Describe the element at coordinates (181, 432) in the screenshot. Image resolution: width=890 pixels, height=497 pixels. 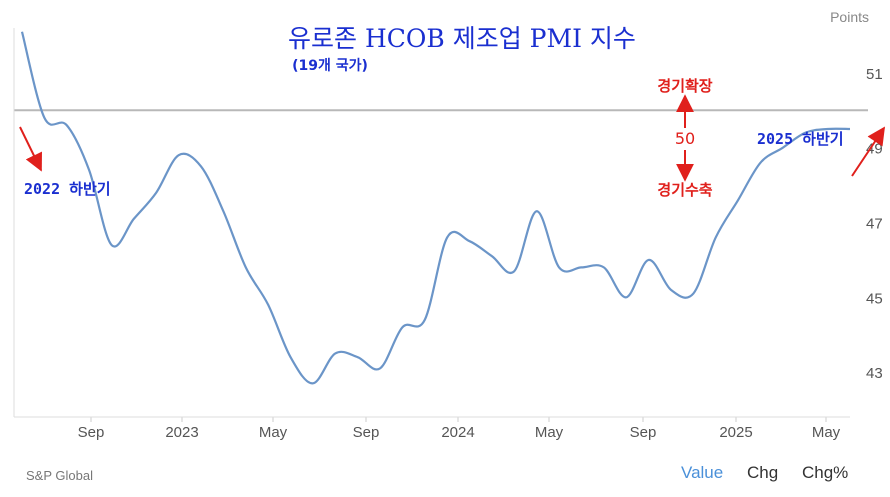
I see `x-tick-label: 2023` at that location.